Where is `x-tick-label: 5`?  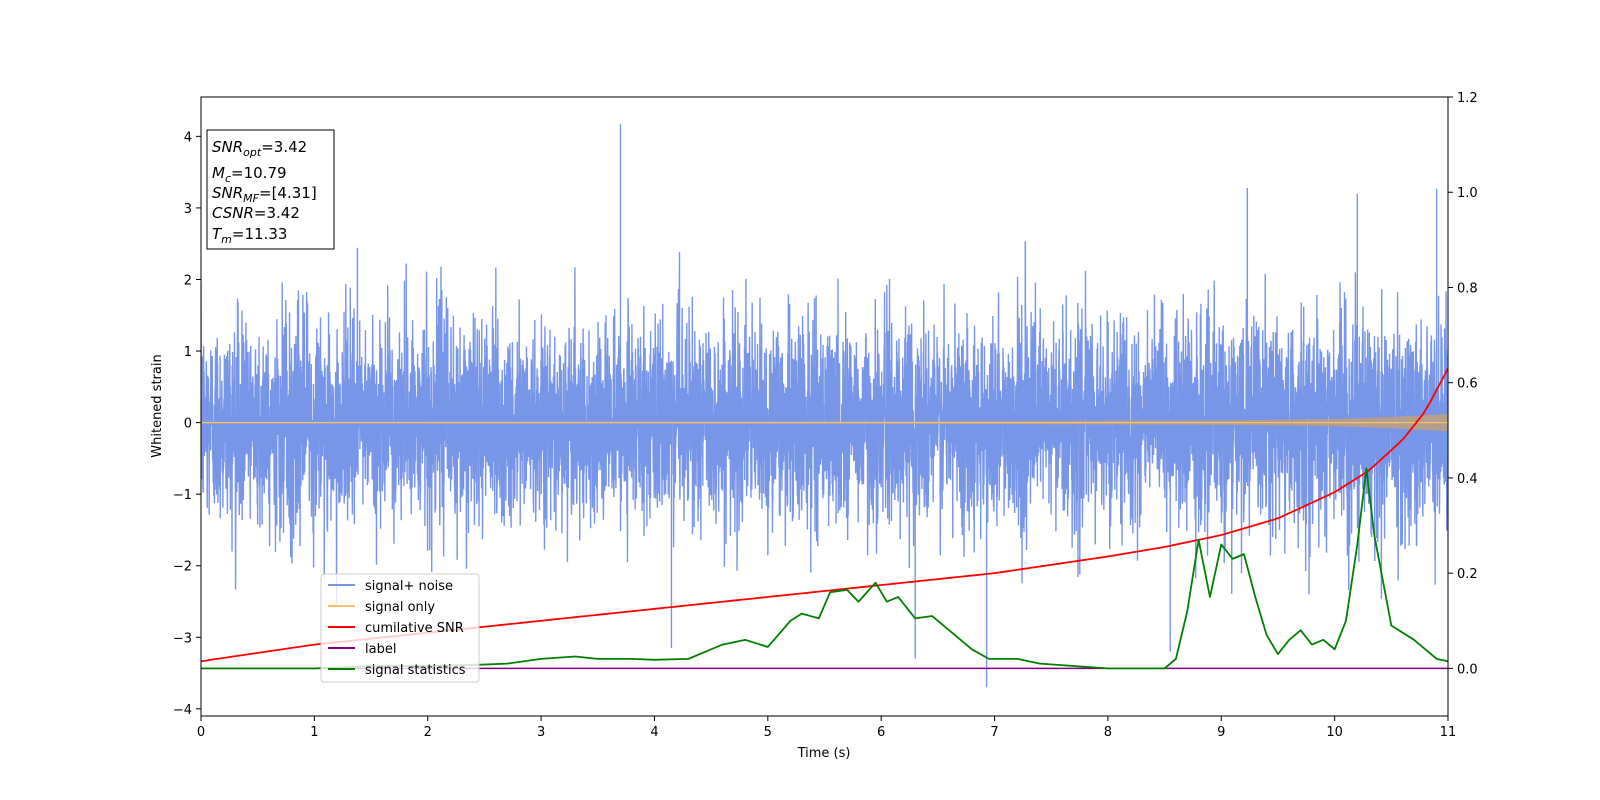
x-tick-label: 5 is located at coordinates (768, 732).